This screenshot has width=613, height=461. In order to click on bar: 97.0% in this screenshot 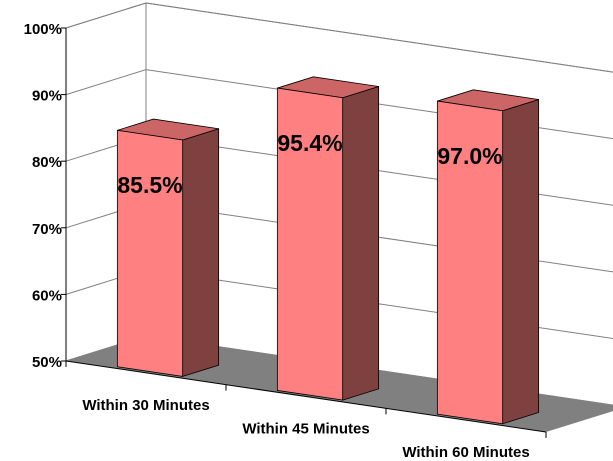, I will do `click(488, 257)`.